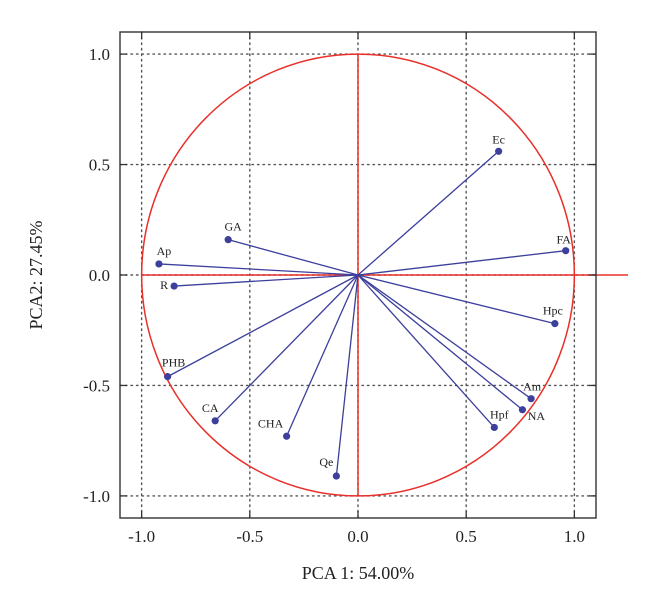 The height and width of the screenshot is (608, 660). I want to click on point-label-r: R, so click(164, 285).